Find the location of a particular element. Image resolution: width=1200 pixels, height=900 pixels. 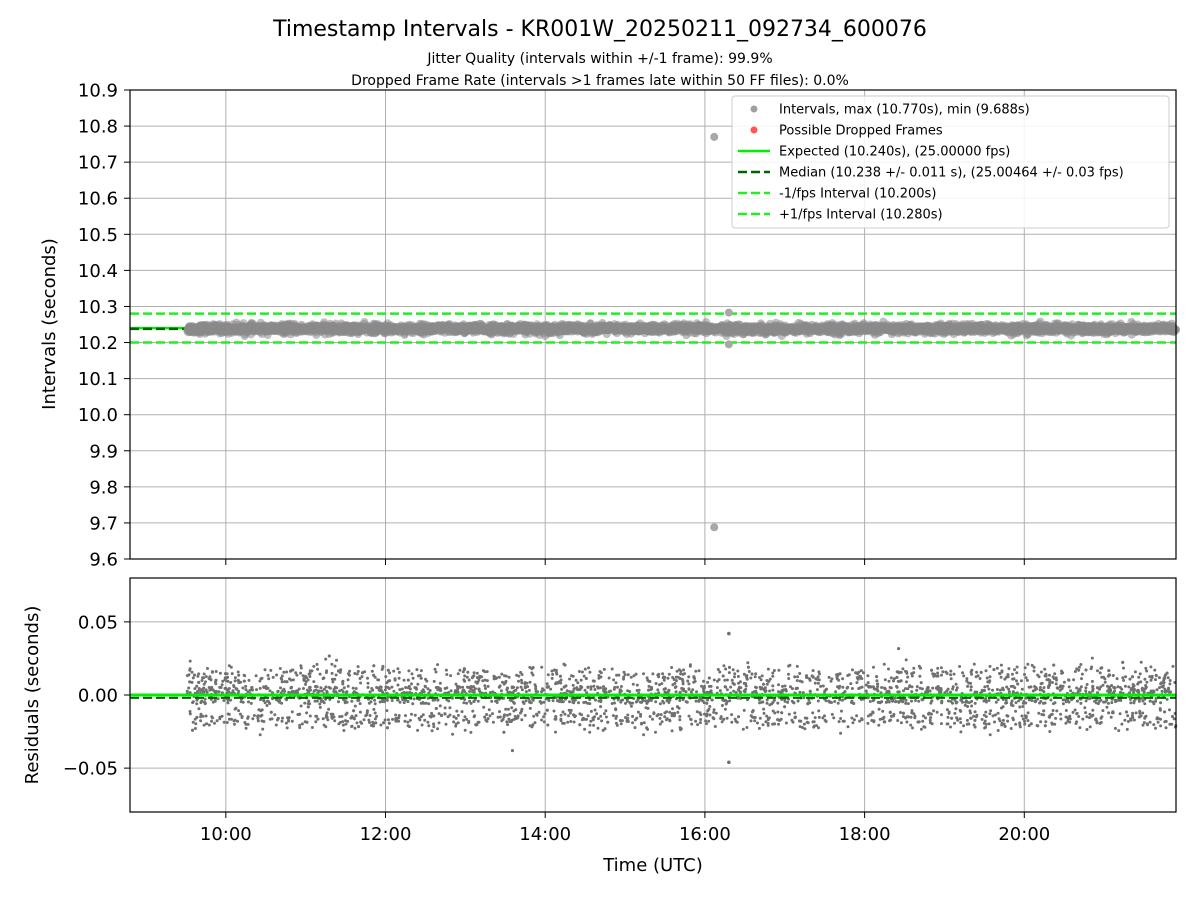

intervals-x-ticks is located at coordinates (625, 562).